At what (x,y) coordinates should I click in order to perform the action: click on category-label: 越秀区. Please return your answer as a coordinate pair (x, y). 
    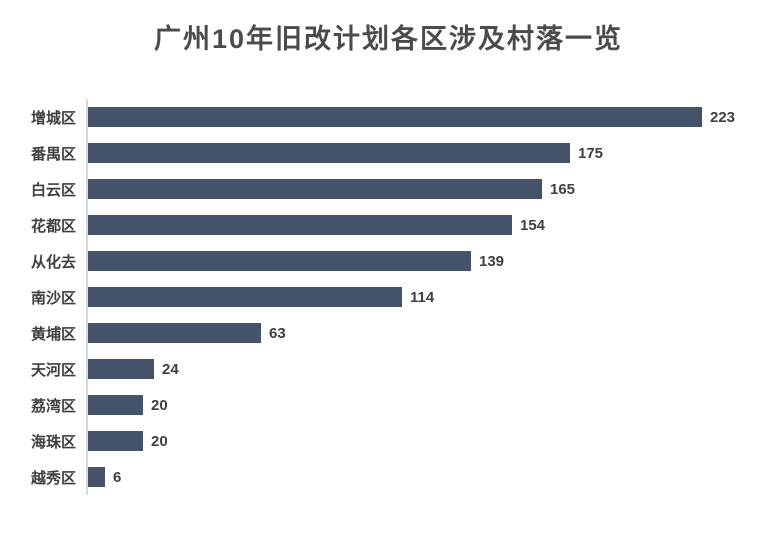
    Looking at the image, I should click on (53, 478).